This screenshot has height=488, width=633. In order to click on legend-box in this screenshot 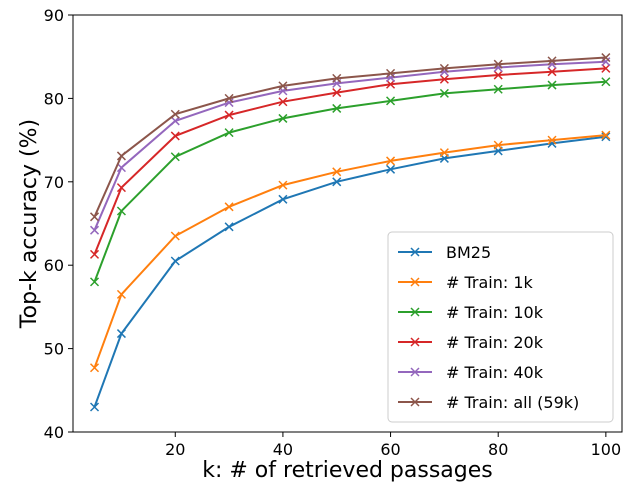, I will do `click(500, 327)`.